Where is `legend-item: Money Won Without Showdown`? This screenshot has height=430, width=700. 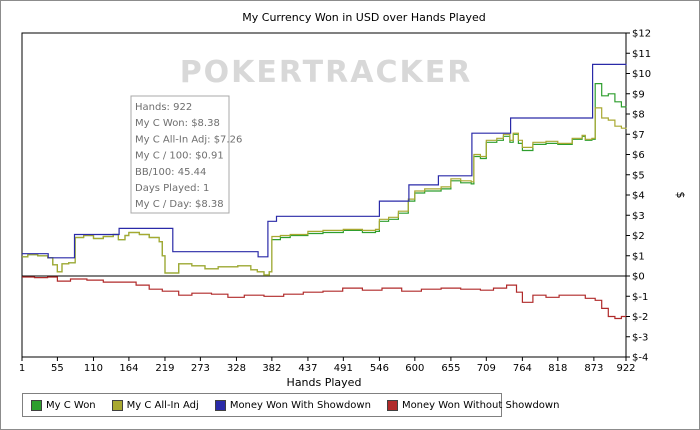
legend-item: Money Won Without Showdown is located at coordinates (473, 405).